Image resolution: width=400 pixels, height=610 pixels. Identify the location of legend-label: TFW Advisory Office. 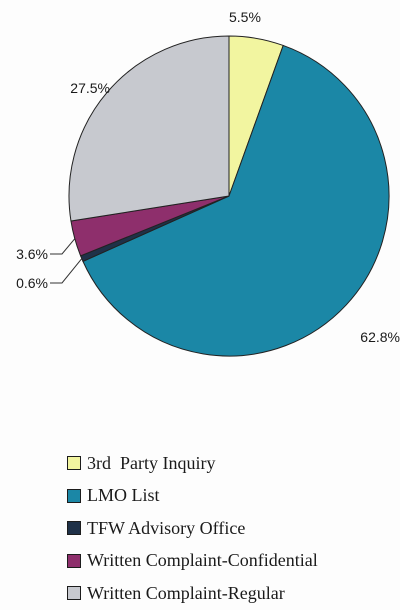
(166, 527).